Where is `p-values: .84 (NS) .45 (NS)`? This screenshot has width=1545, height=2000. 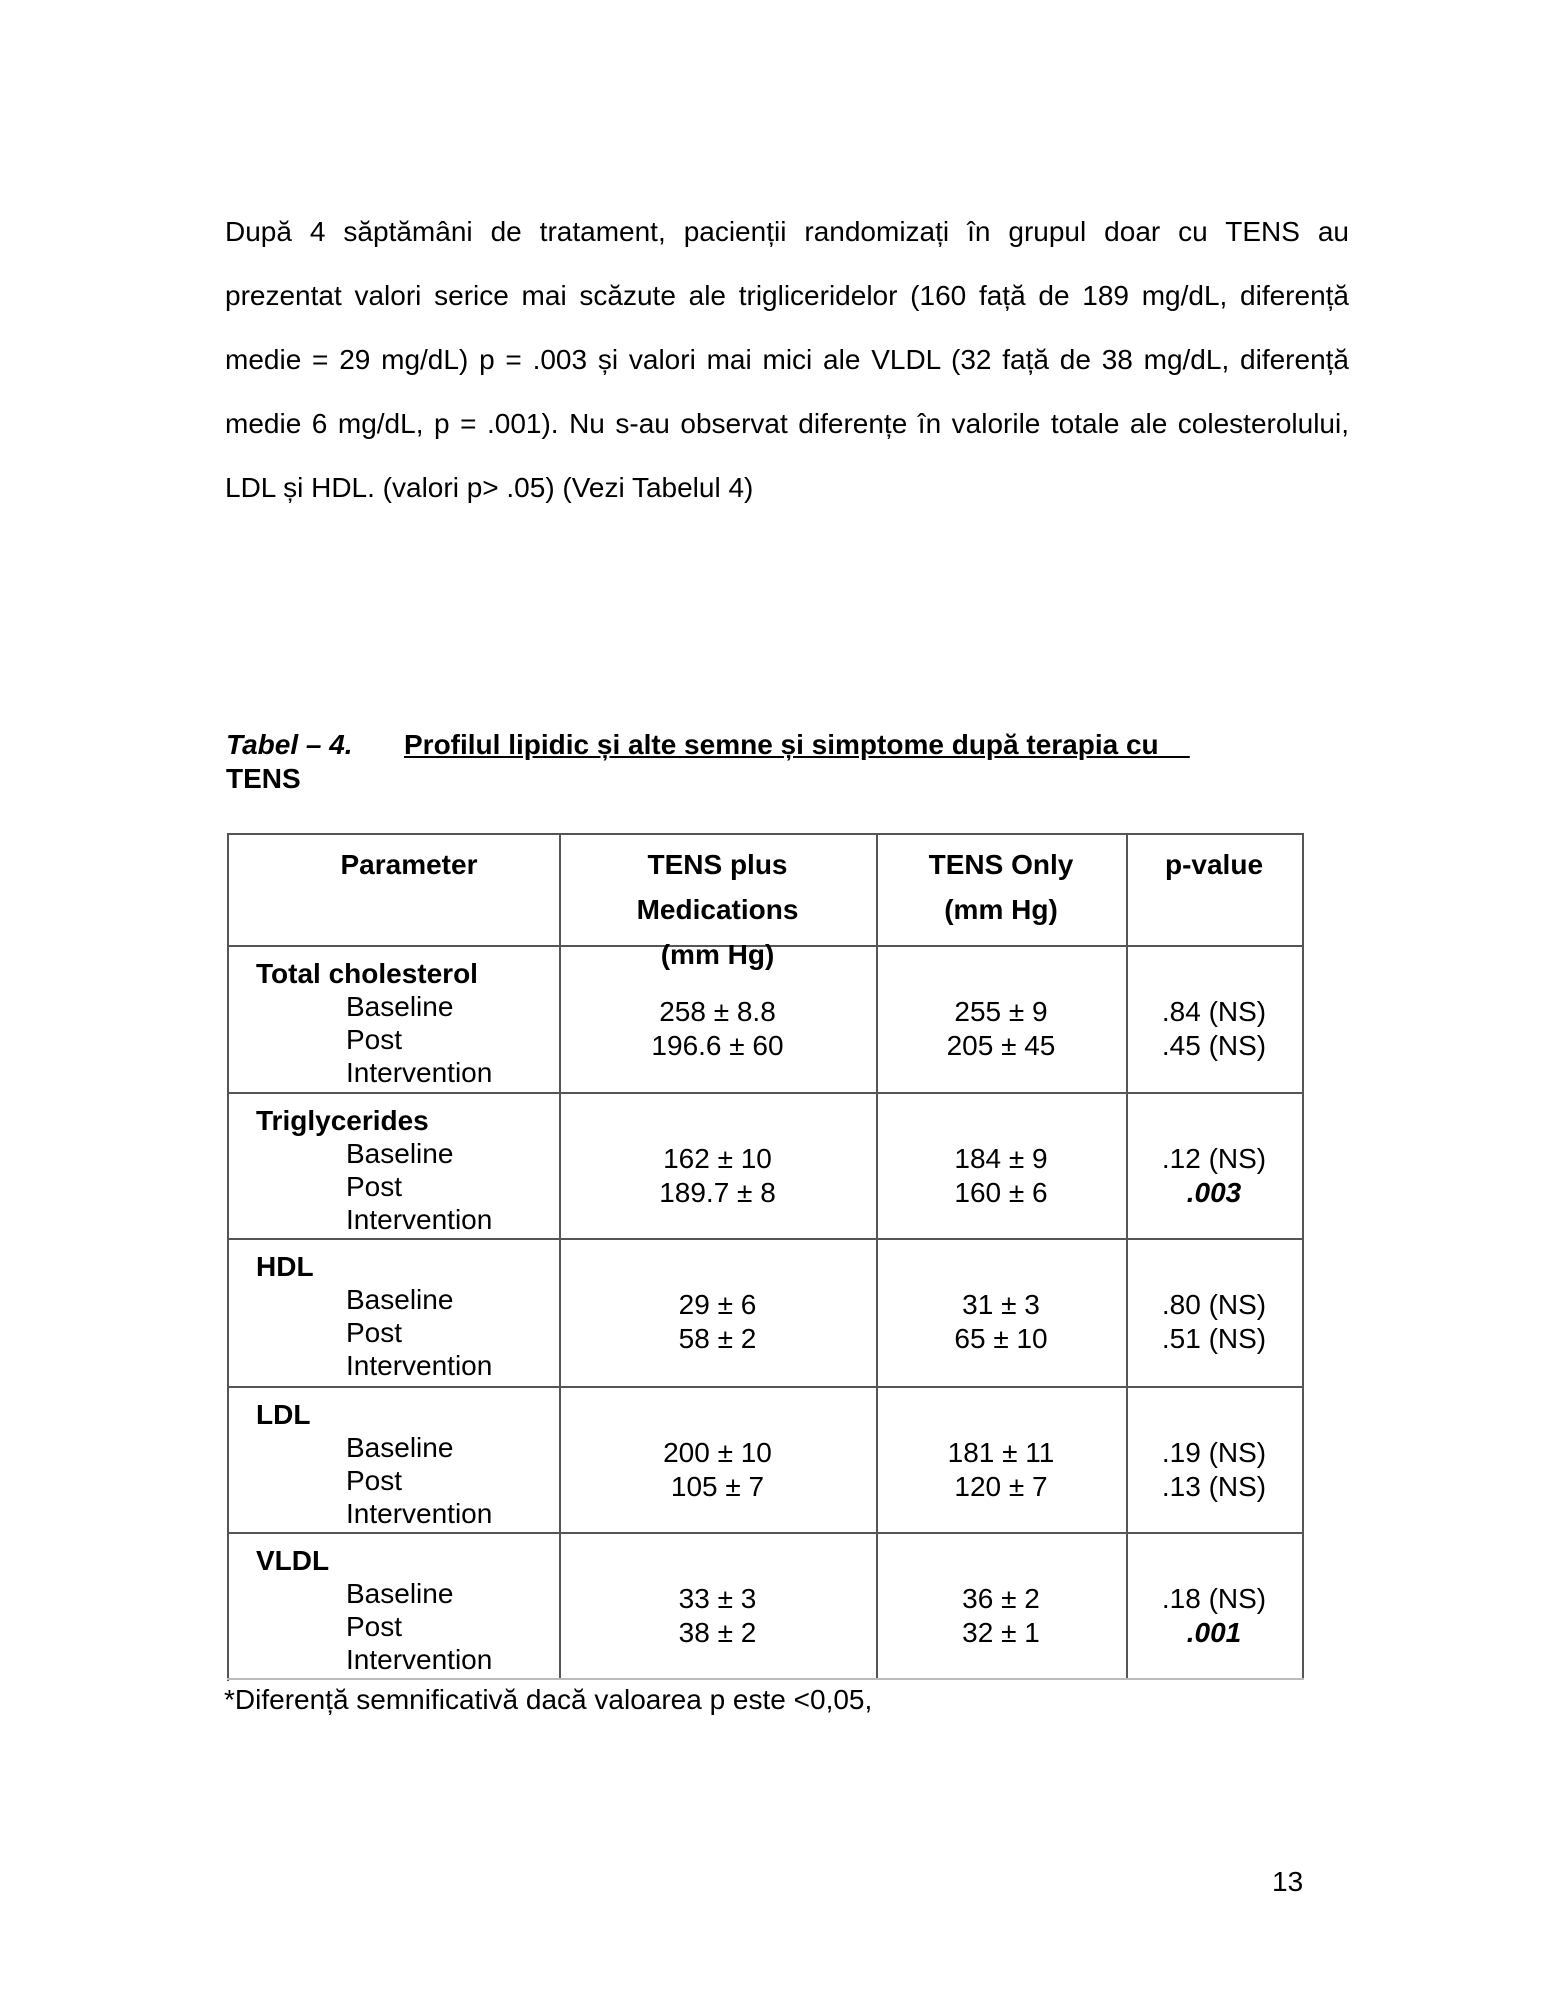 p-values: .84 (NS) .45 (NS) is located at coordinates (1214, 1028).